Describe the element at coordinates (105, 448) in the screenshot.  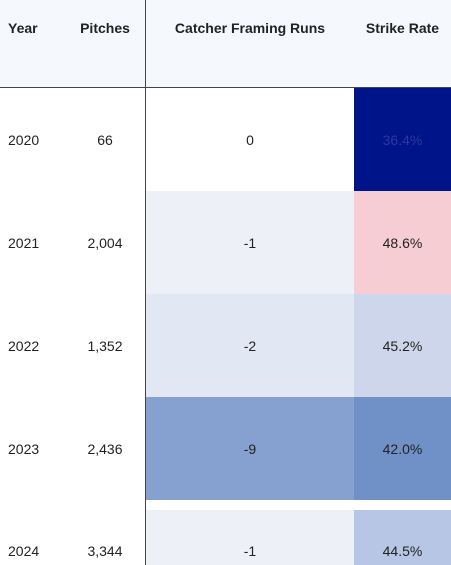
I see `cell-pitches: 2,436` at that location.